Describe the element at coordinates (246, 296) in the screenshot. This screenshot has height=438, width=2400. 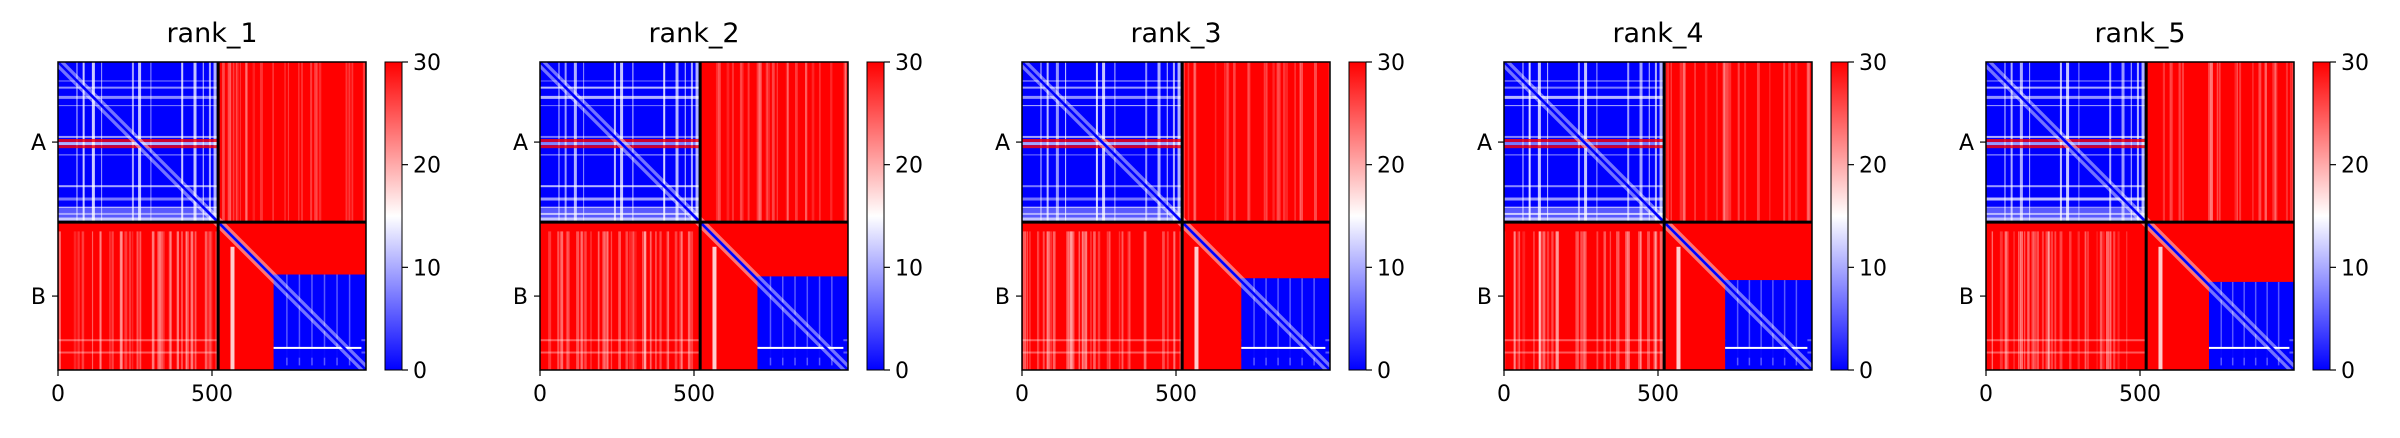
I see `band-bb-left` at that location.